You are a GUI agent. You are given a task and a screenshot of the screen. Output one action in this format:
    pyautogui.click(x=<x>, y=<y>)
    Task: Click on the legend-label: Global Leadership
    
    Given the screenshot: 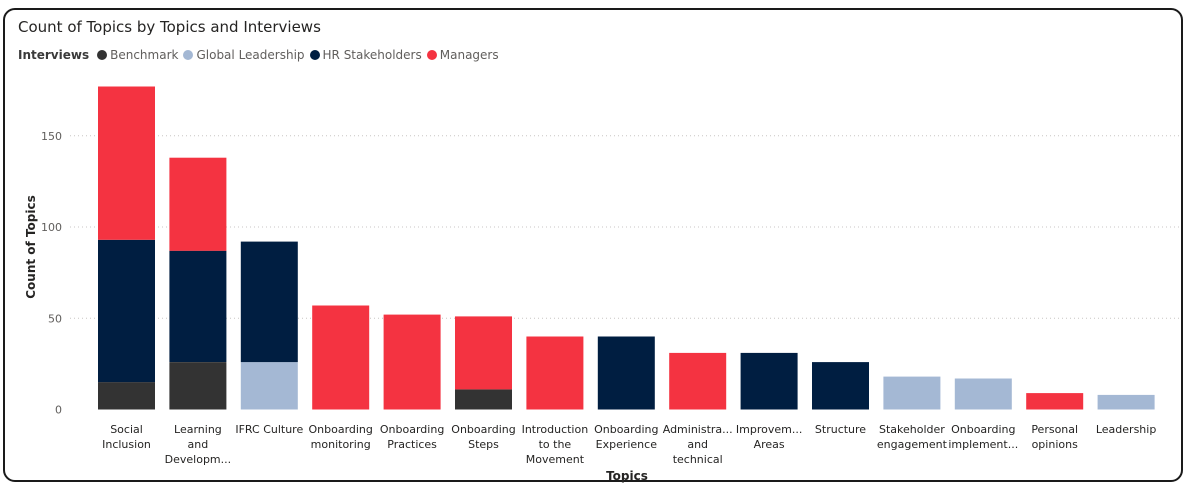 What is the action you would take?
    pyautogui.click(x=250, y=55)
    